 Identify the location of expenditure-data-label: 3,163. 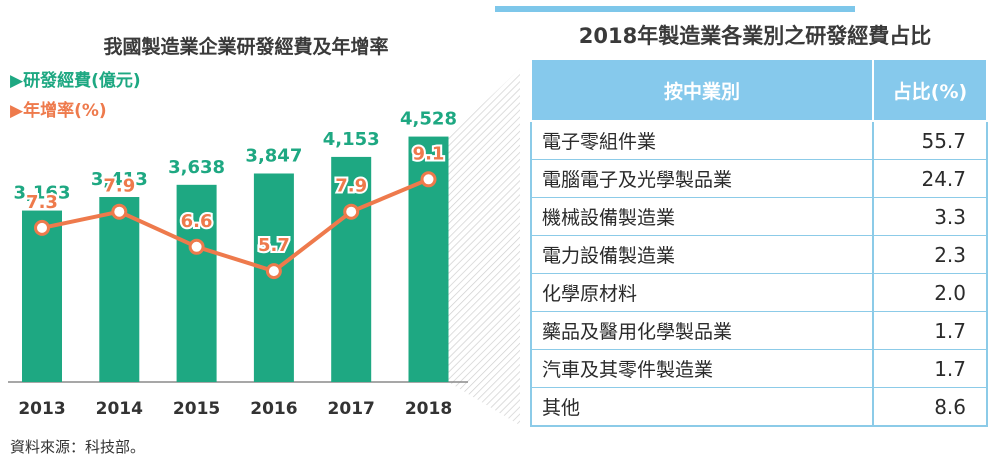
(42, 193).